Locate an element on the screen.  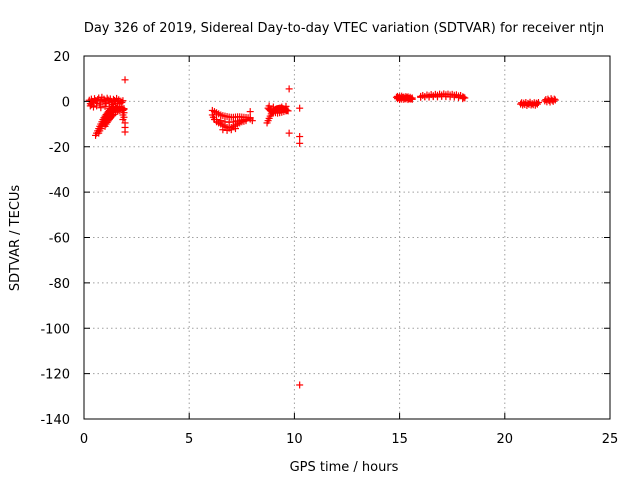
y-tick-label: 0 is located at coordinates (66, 102).